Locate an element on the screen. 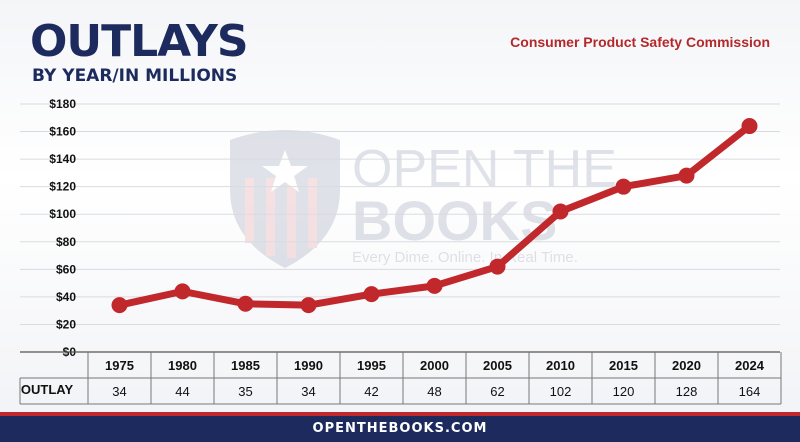  x-tick-label: 2005 is located at coordinates (497, 365).